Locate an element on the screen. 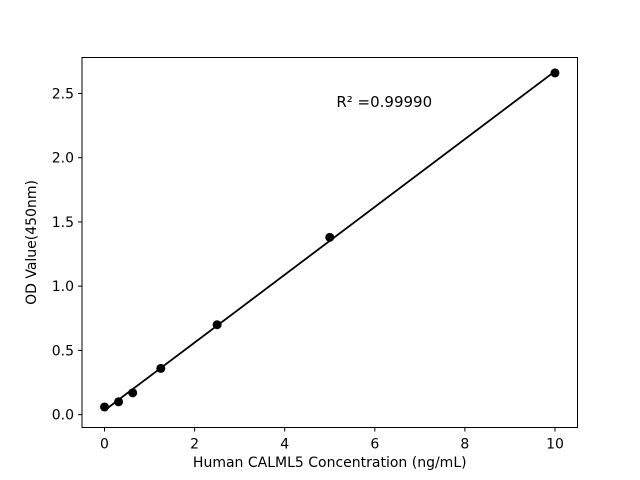 The image size is (640, 480). y-axis-label: OD Value(450nm) is located at coordinates (32, 242).